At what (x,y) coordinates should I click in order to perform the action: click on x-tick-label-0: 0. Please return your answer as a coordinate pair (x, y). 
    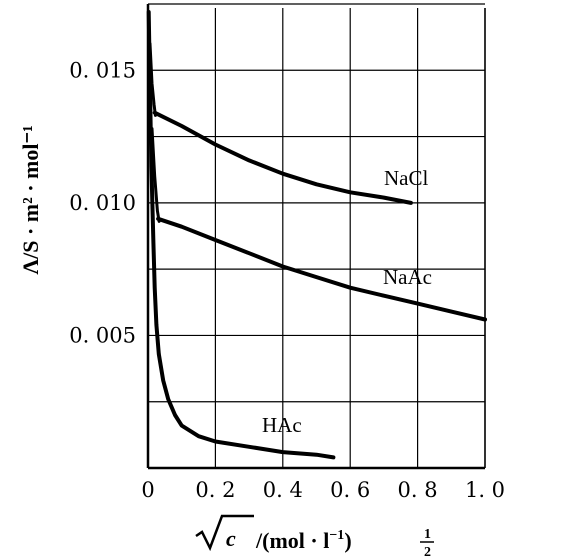
    Looking at the image, I should click on (147, 490).